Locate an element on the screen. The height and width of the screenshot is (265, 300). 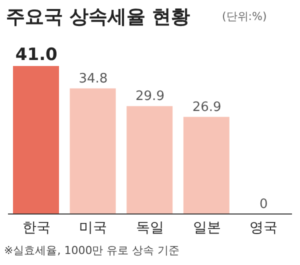
data-label: 34.8 is located at coordinates (93, 78).